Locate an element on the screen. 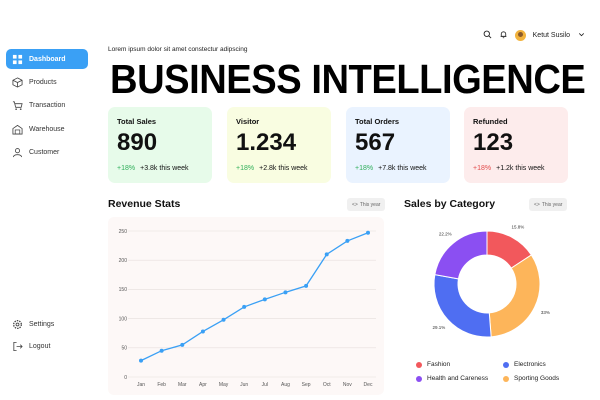 The width and height of the screenshot is (600, 400). topbar: Ketut Susilo is located at coordinates (534, 35).